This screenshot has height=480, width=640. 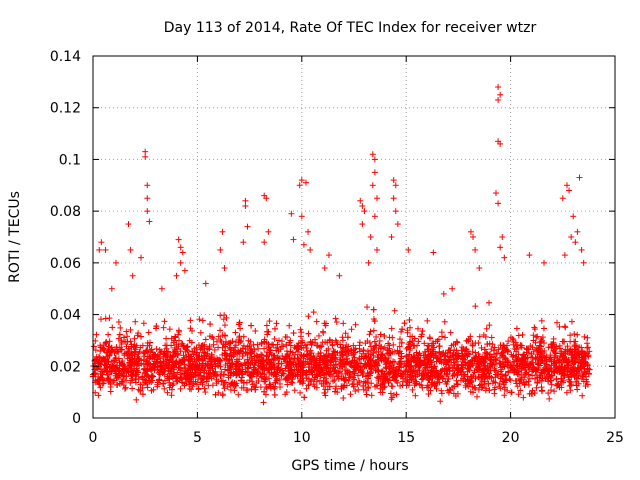 I want to click on x-tick-label: 5, so click(x=197, y=438).